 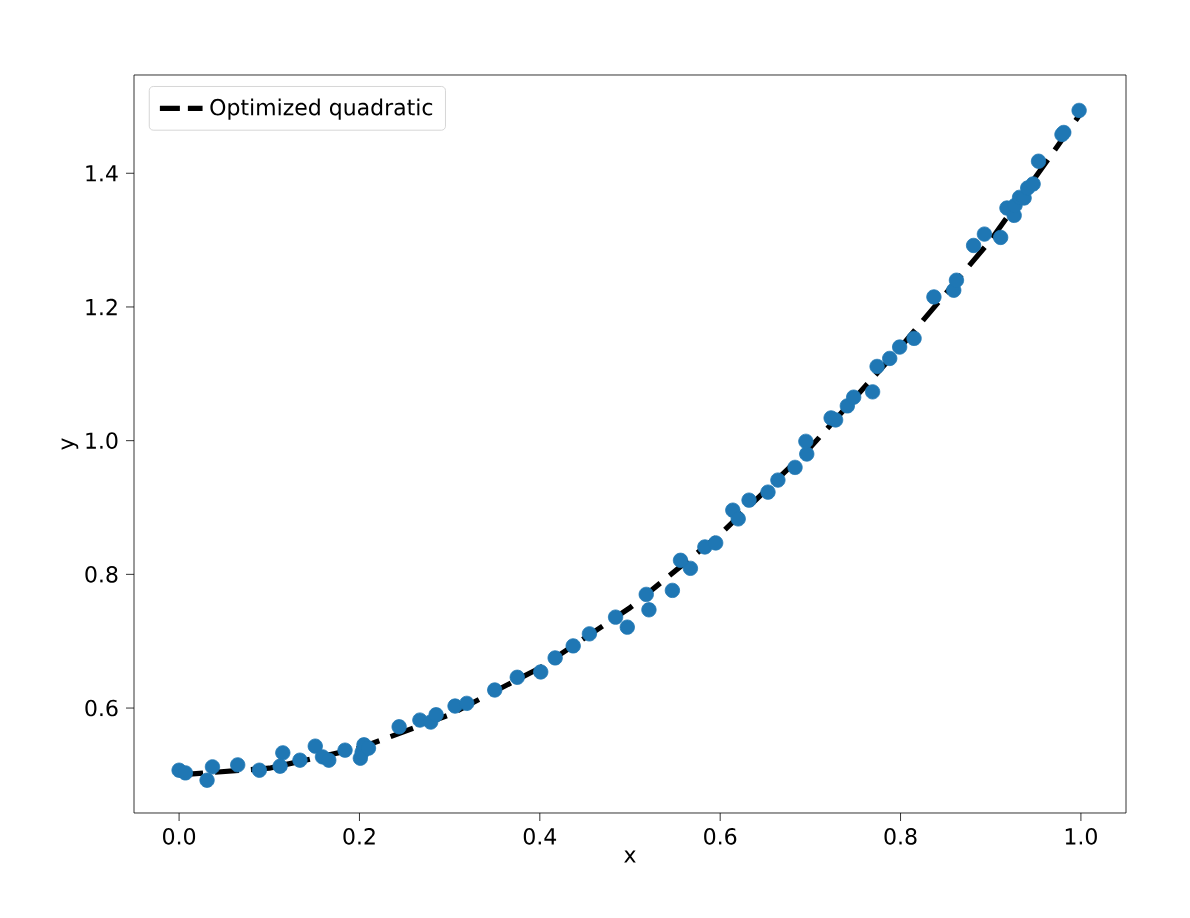 What do you see at coordinates (179, 836) in the screenshot?
I see `x-tick-label: 0.0` at bounding box center [179, 836].